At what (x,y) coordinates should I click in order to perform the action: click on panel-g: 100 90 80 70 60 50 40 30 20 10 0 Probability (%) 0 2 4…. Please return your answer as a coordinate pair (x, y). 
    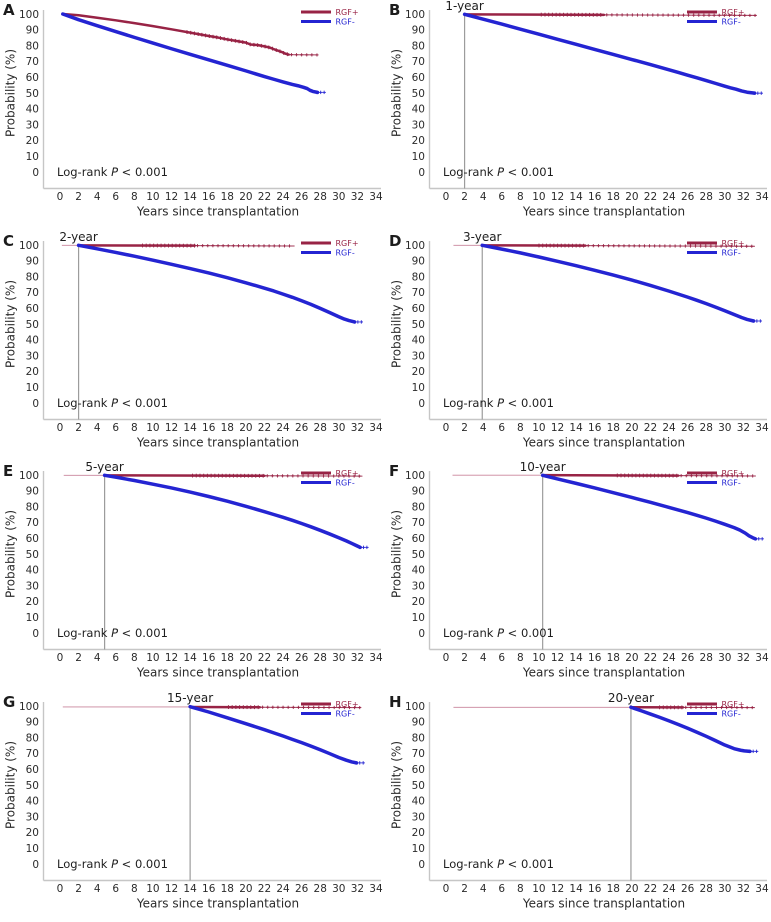
    Looking at the image, I should click on (193, 807).